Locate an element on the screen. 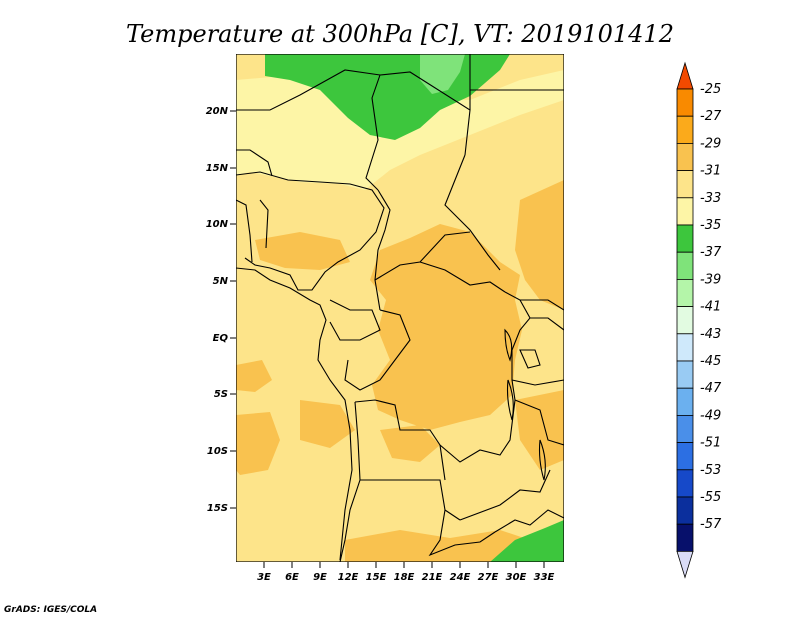  temp-region-37-se is located at coordinates (527, 541).